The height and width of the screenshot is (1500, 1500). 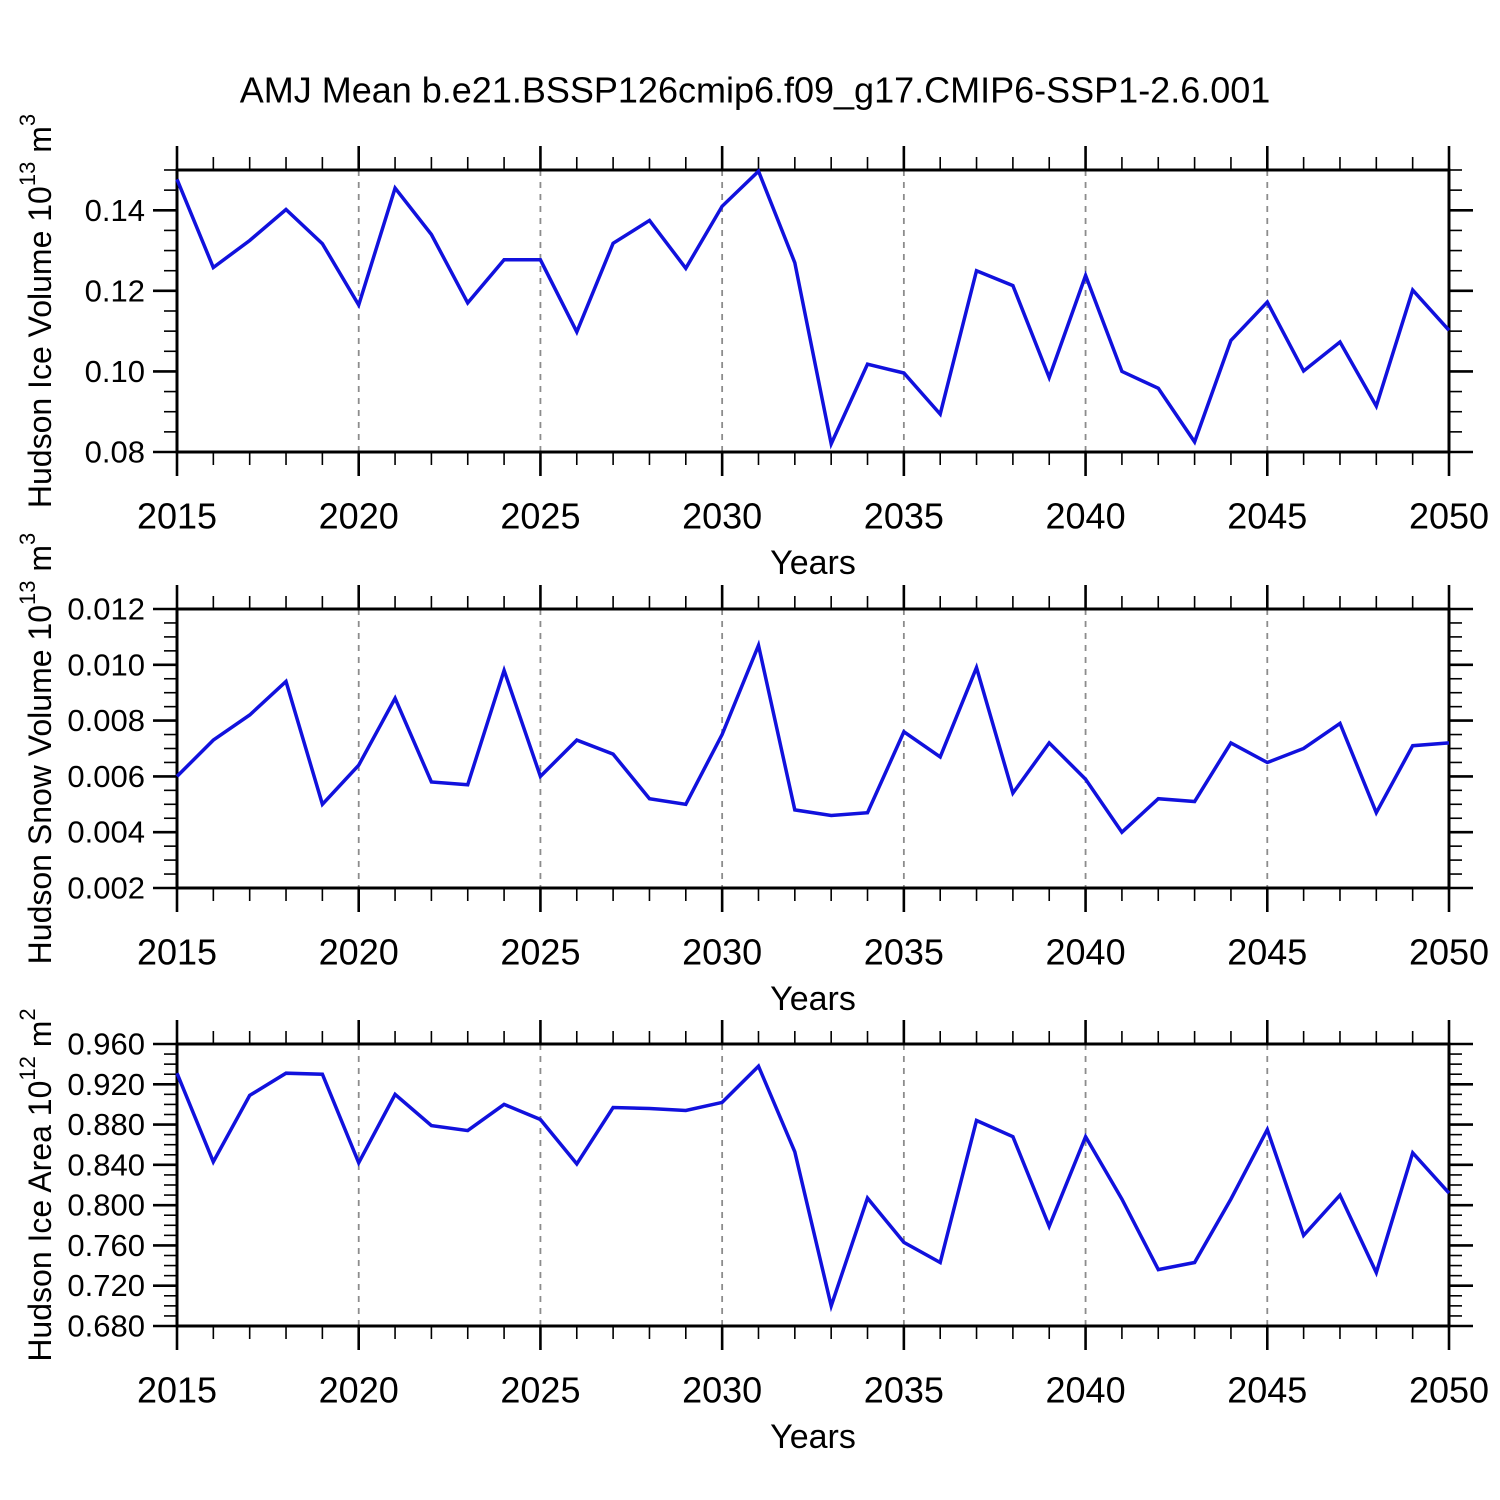 What do you see at coordinates (106, 832) in the screenshot?
I see `y-tick-label: 0.004` at bounding box center [106, 832].